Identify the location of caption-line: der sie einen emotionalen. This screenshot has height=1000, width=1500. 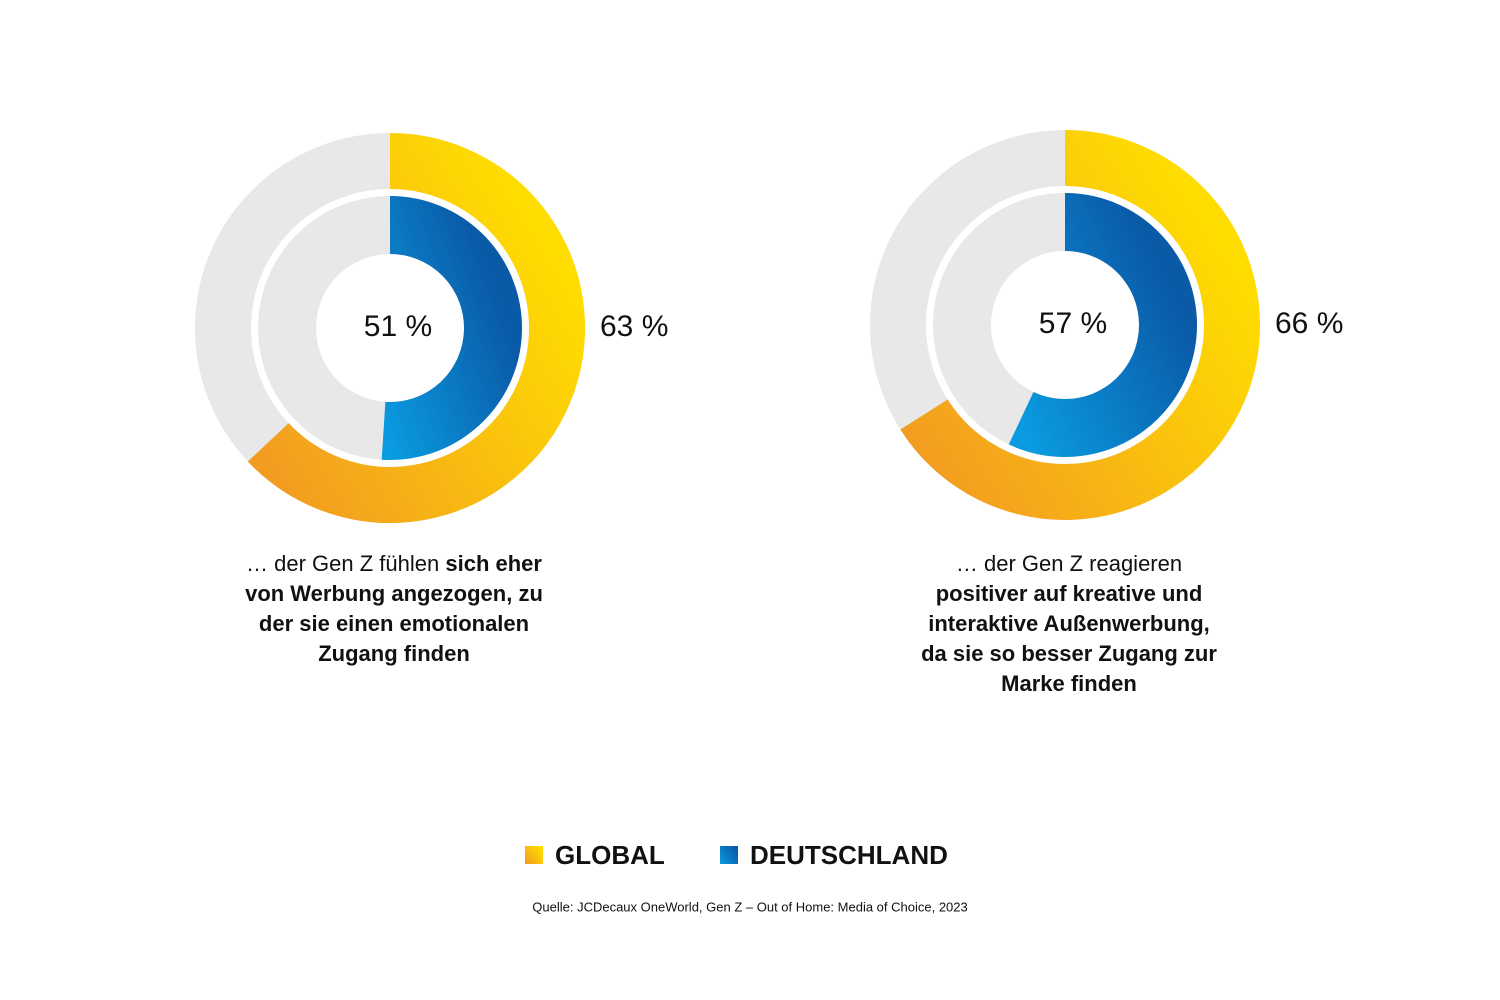
(394, 623).